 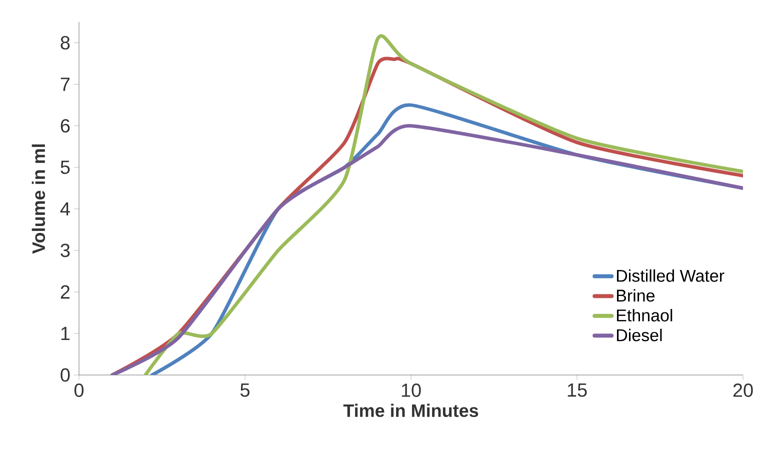 What do you see at coordinates (39, 199) in the screenshot?
I see `y-axis-title: Volume in ml` at bounding box center [39, 199].